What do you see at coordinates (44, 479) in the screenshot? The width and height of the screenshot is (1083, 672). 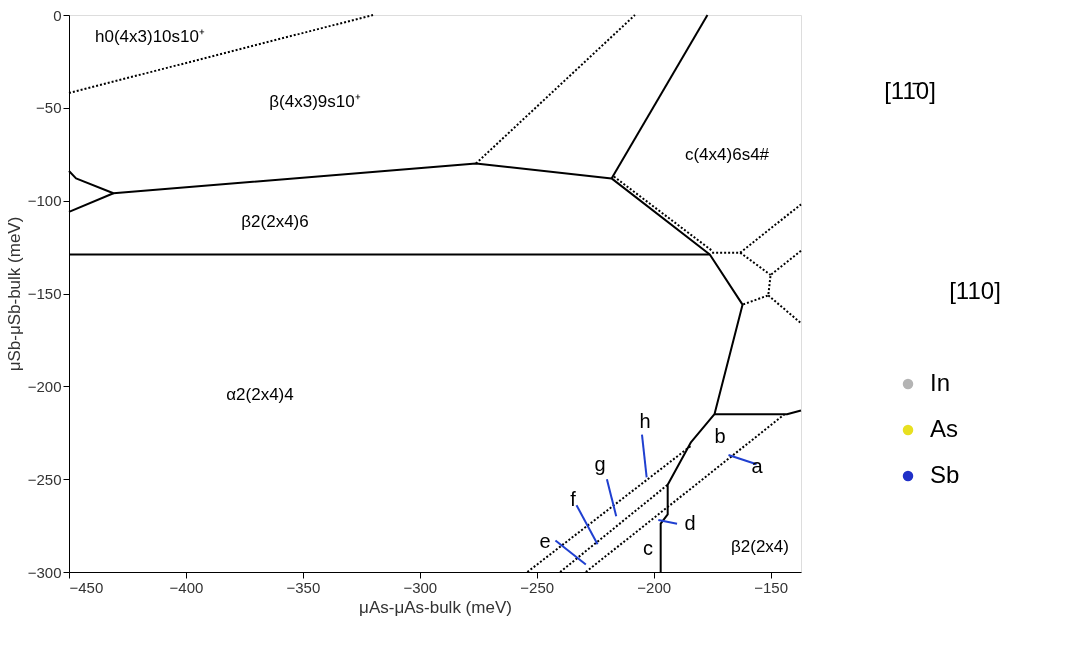 I see `y-tick-label: −250` at bounding box center [44, 479].